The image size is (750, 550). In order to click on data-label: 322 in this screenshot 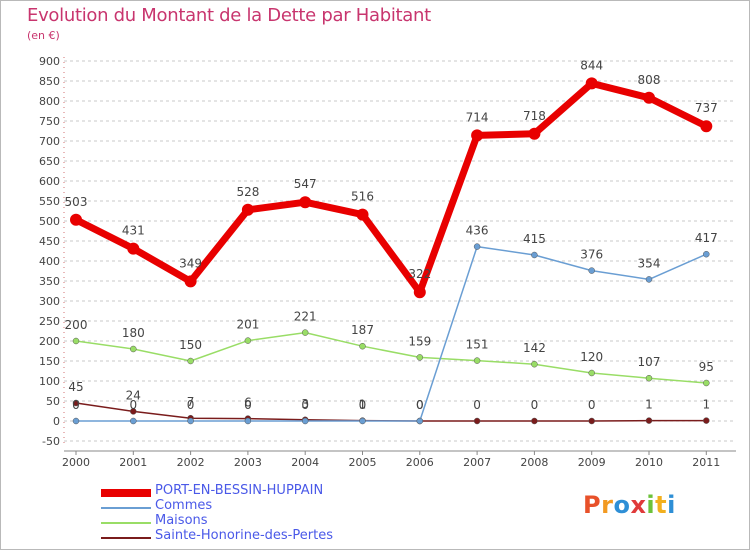, I will do `click(419, 274)`.